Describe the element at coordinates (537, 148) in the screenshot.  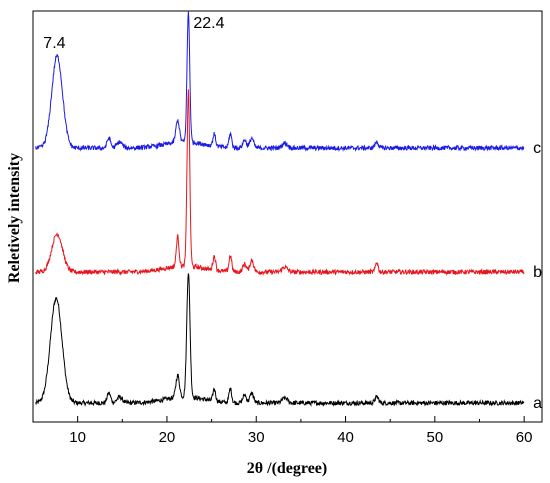
I see `series-label-c: c` at that location.